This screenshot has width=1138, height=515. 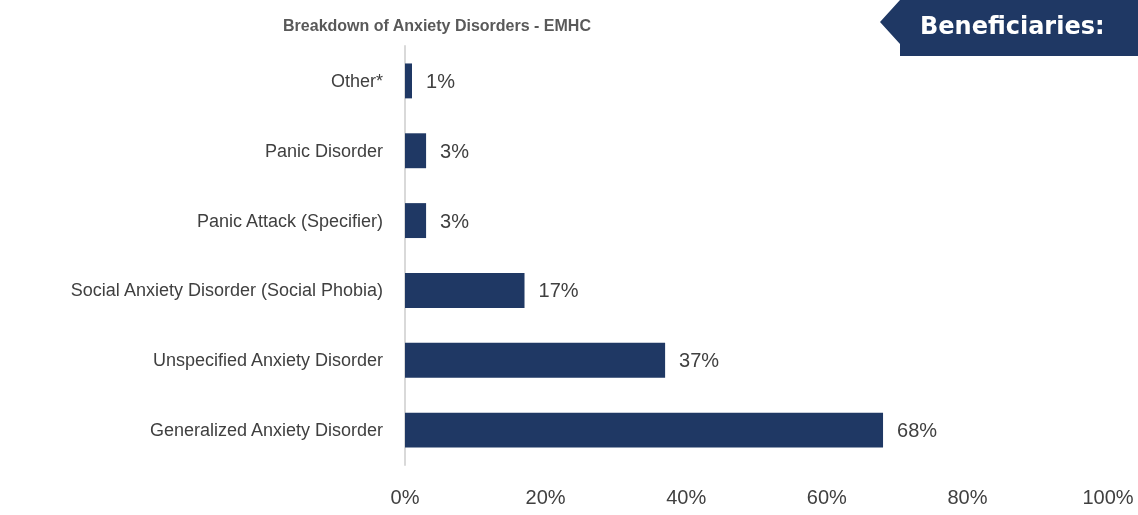 I want to click on y-tick-label: Generalized Anxiety Disorder, so click(x=266, y=430).